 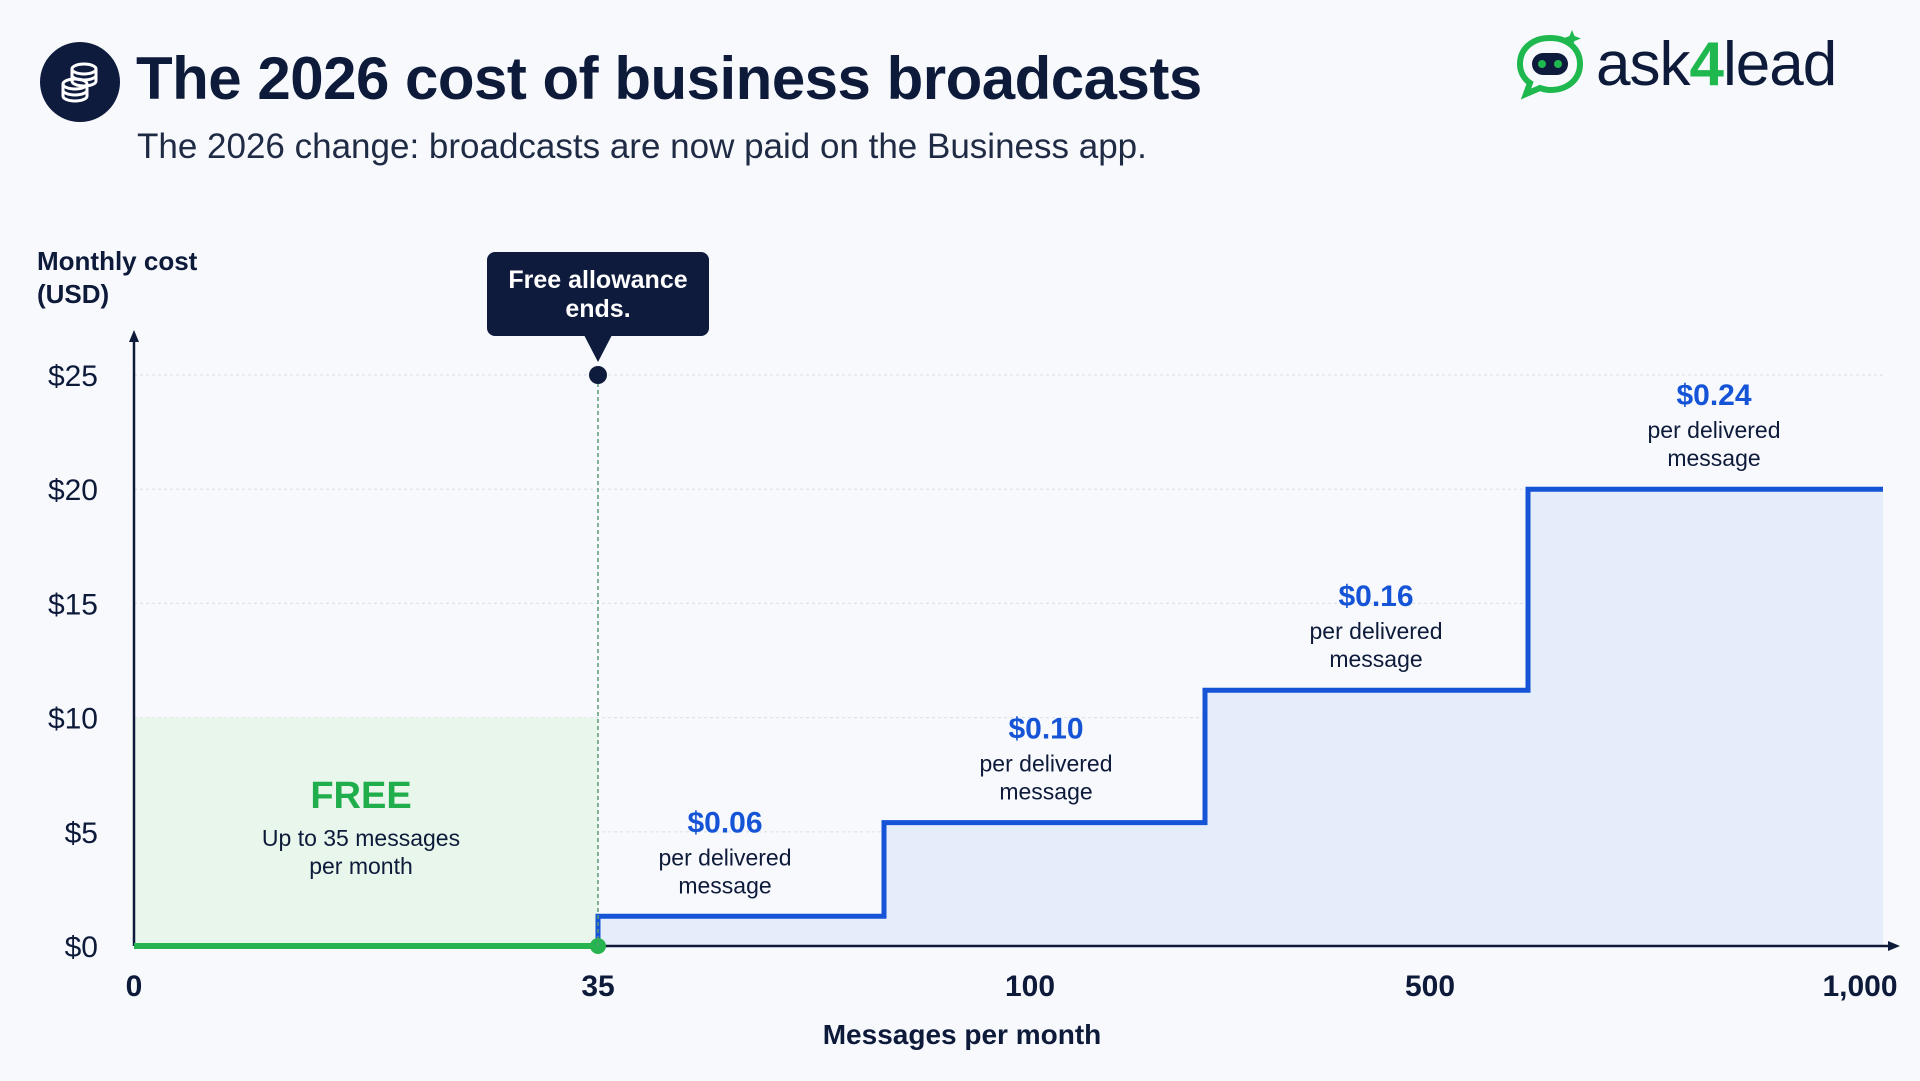 What do you see at coordinates (597, 986) in the screenshot?
I see `x-tick-label: 35` at bounding box center [597, 986].